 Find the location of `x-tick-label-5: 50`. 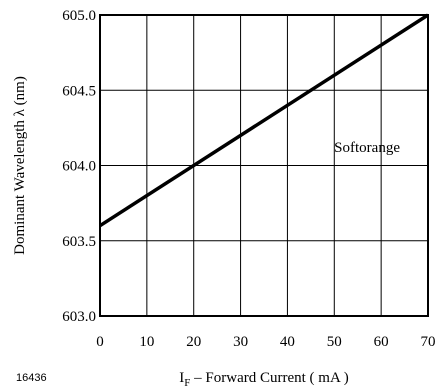

x-tick-label-5: 50 is located at coordinates (334, 342).